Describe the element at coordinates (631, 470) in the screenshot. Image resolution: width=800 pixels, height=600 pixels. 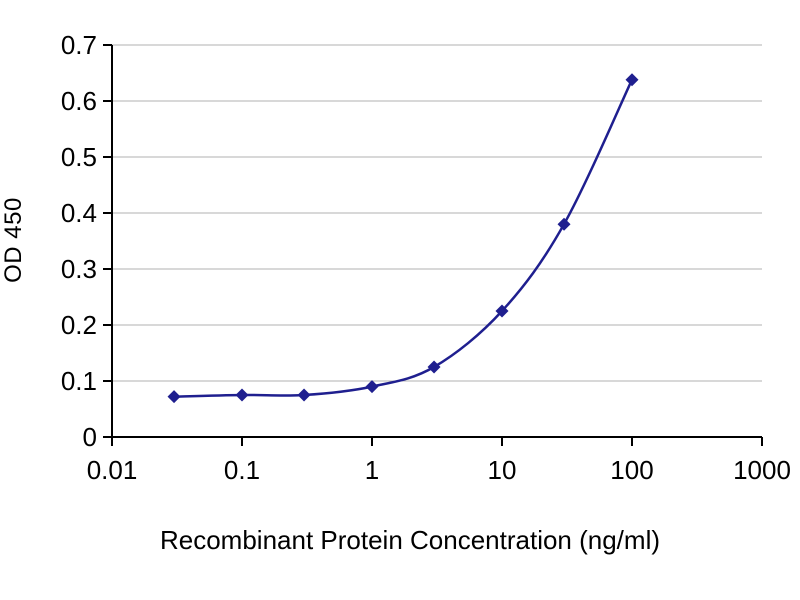
I see `x-tick-label: 100` at that location.